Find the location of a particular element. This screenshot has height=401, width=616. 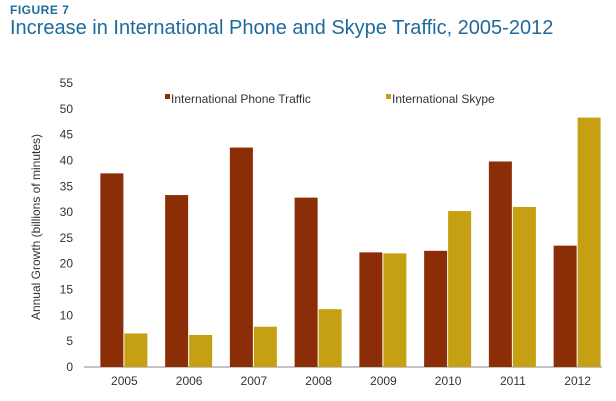

y-tick-label: 25 is located at coordinates (67, 238).